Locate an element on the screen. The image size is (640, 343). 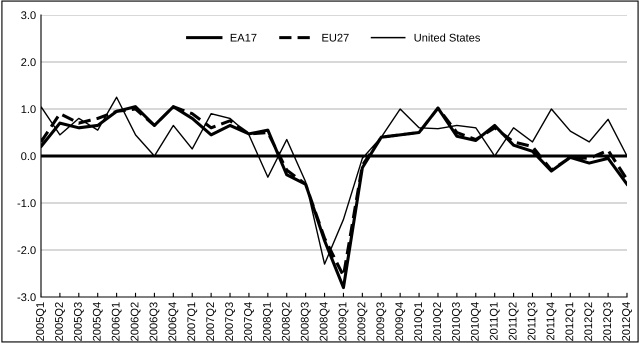
x-tick-label: 2009Q4 is located at coordinates (400, 321).